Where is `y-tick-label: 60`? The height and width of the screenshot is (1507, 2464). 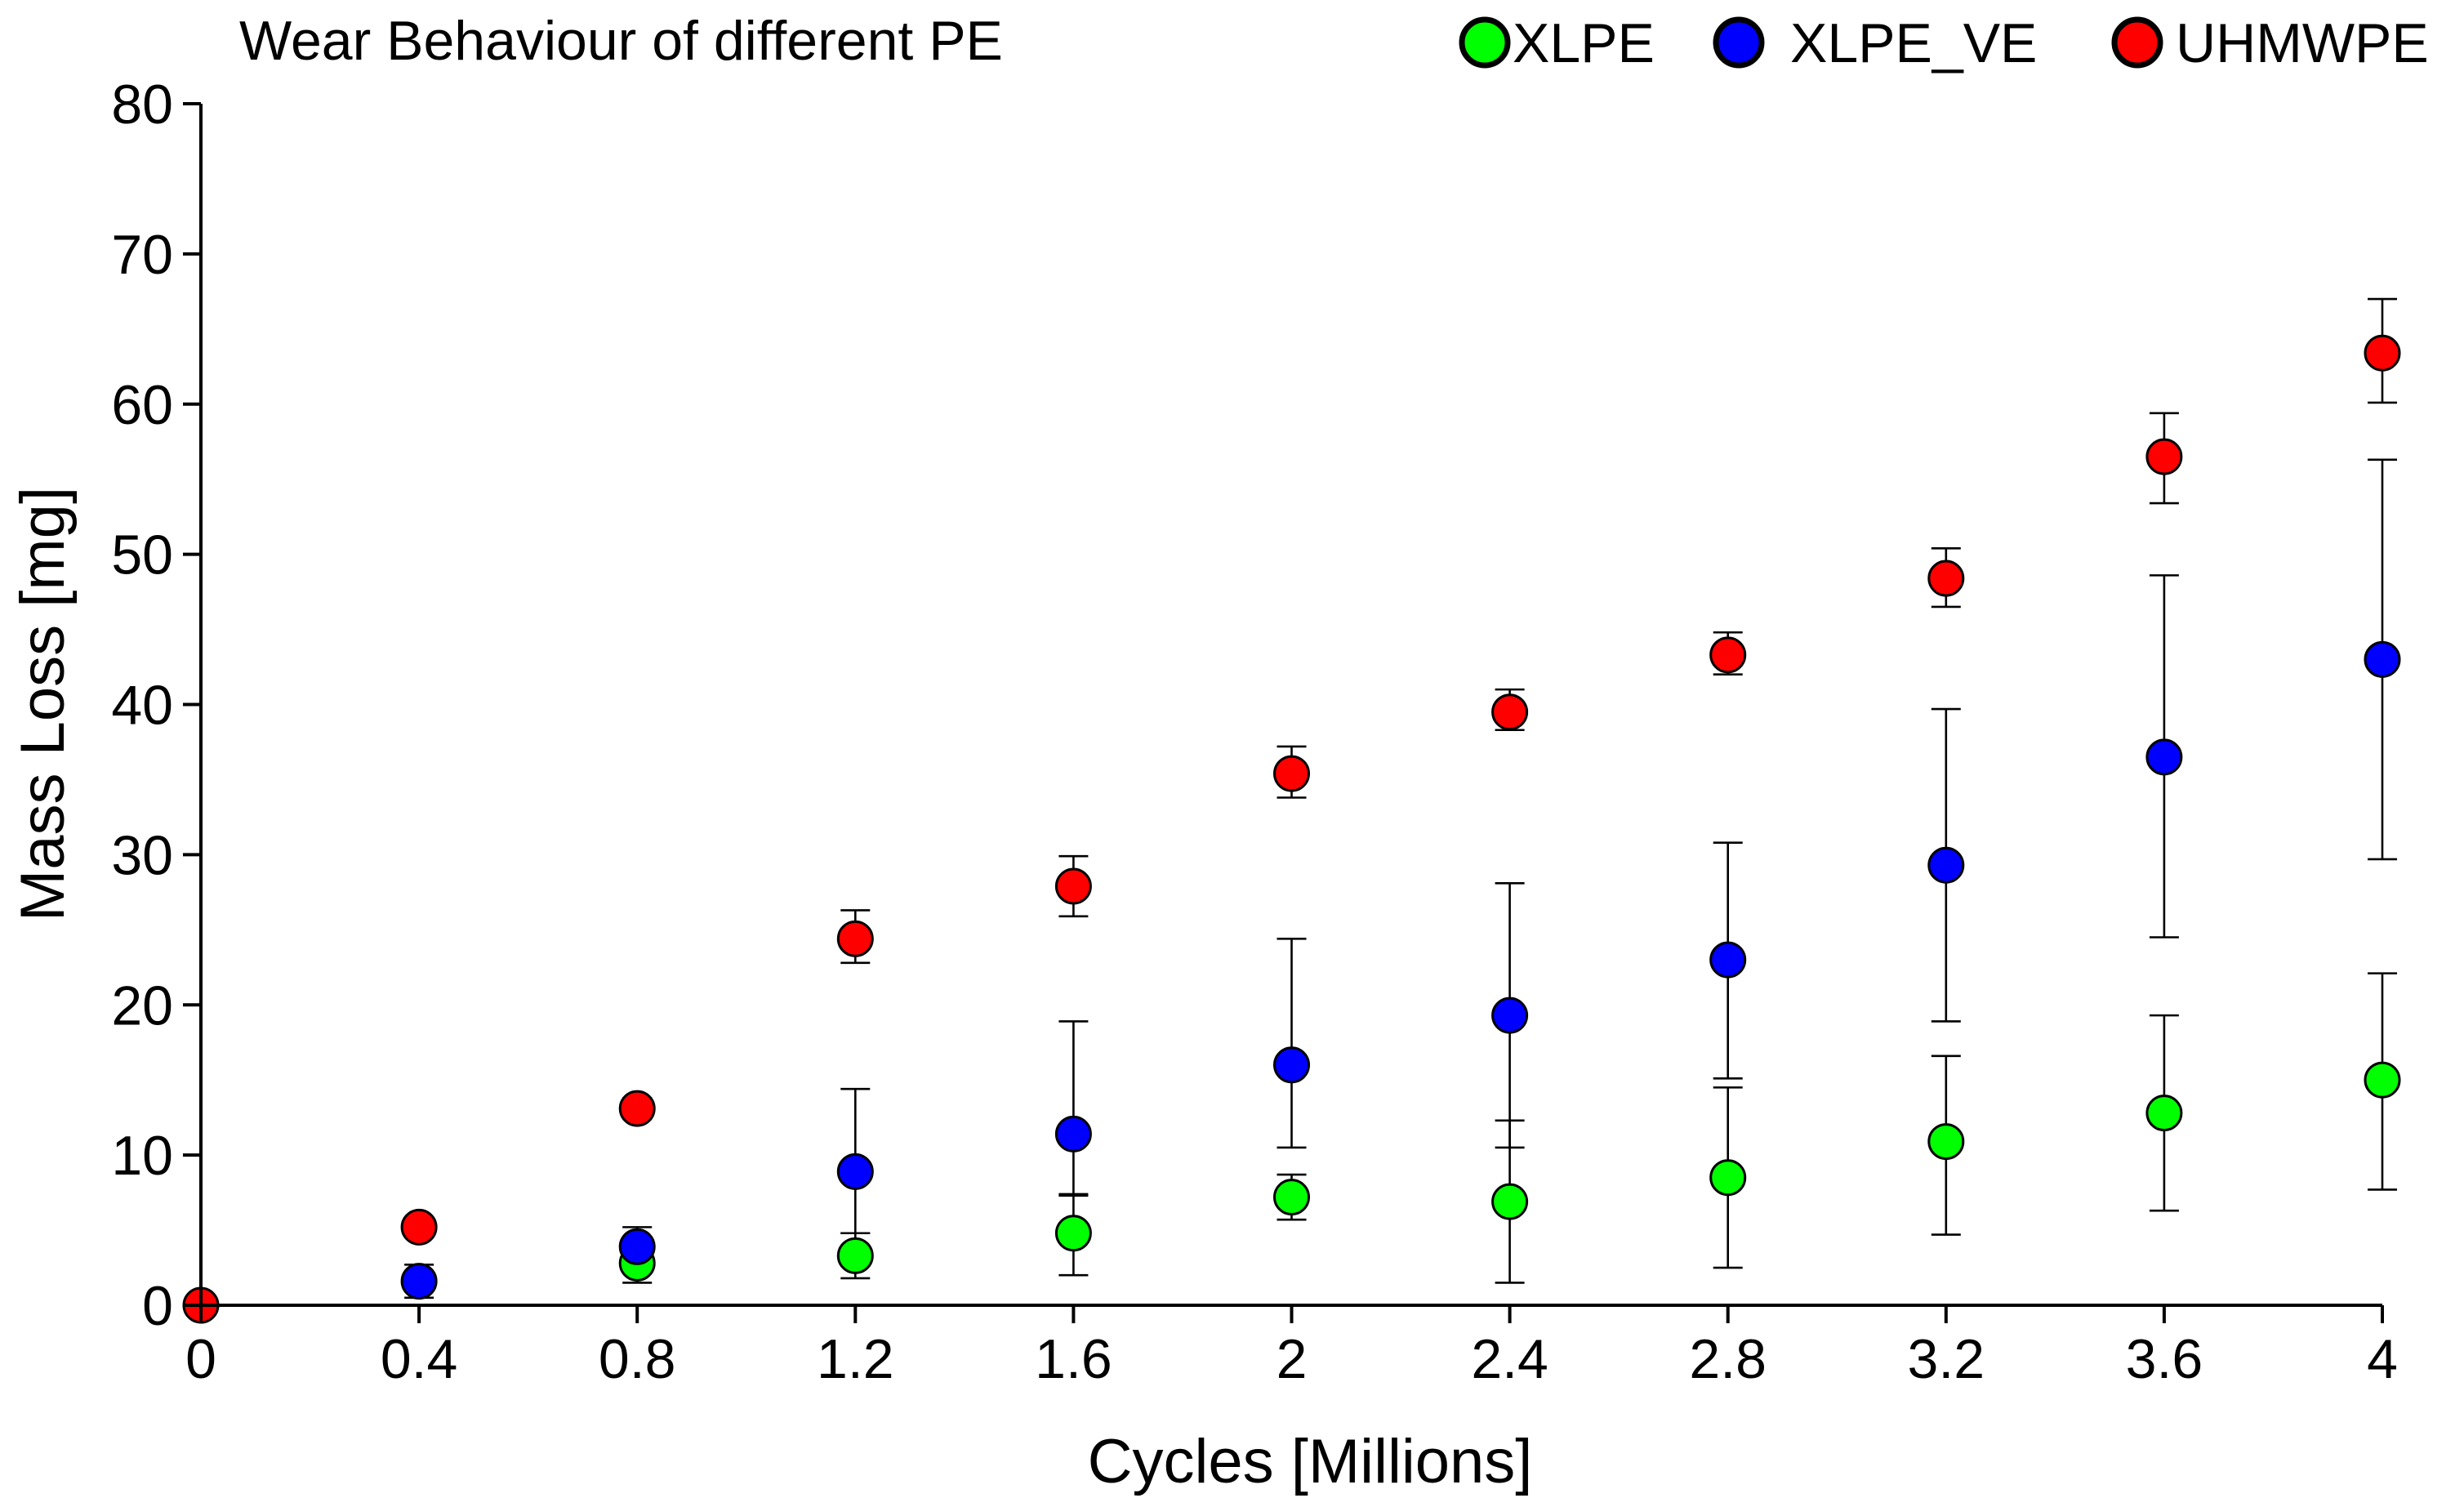
y-tick-label: 60 is located at coordinates (142, 405).